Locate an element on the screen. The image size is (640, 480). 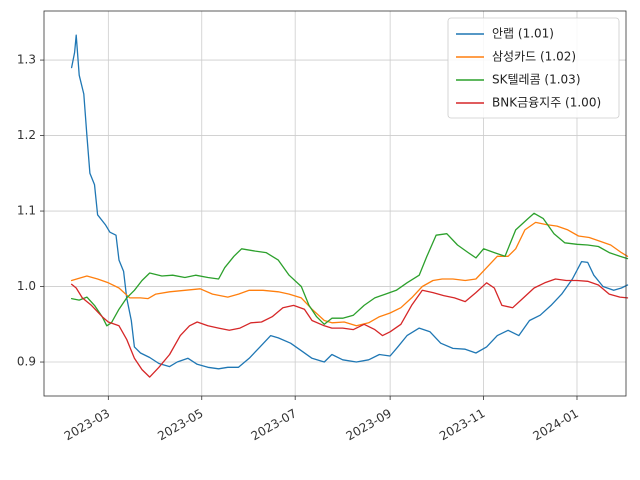
y-axis: 0.9 1.0 1.1 1.2 1.3 is located at coordinates (30, 211).